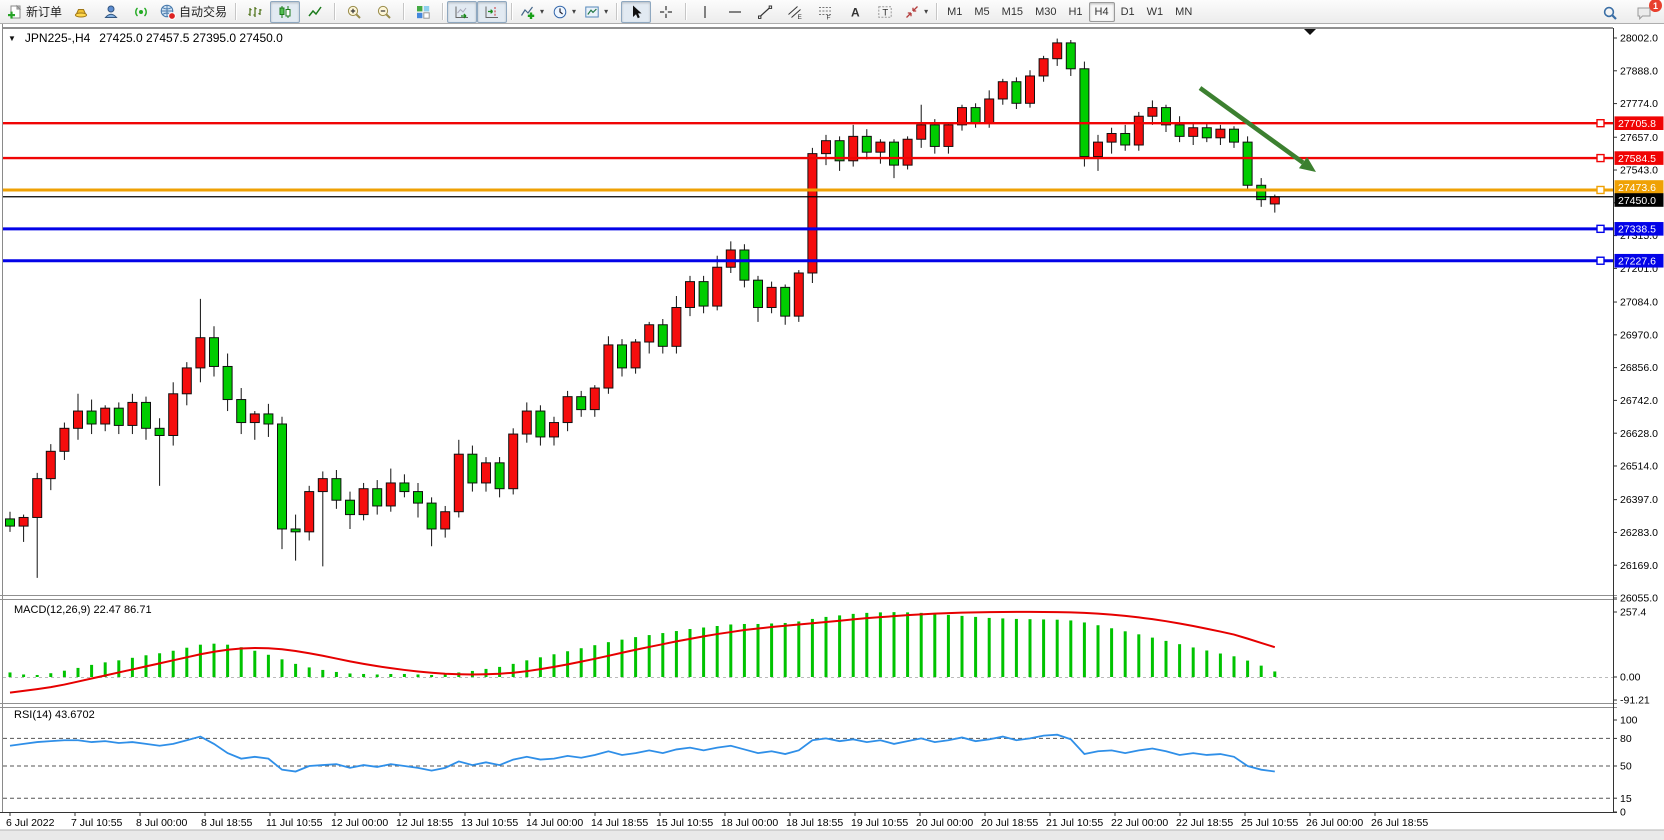  I want to click on tf-m1-button: M1, so click(954, 12).